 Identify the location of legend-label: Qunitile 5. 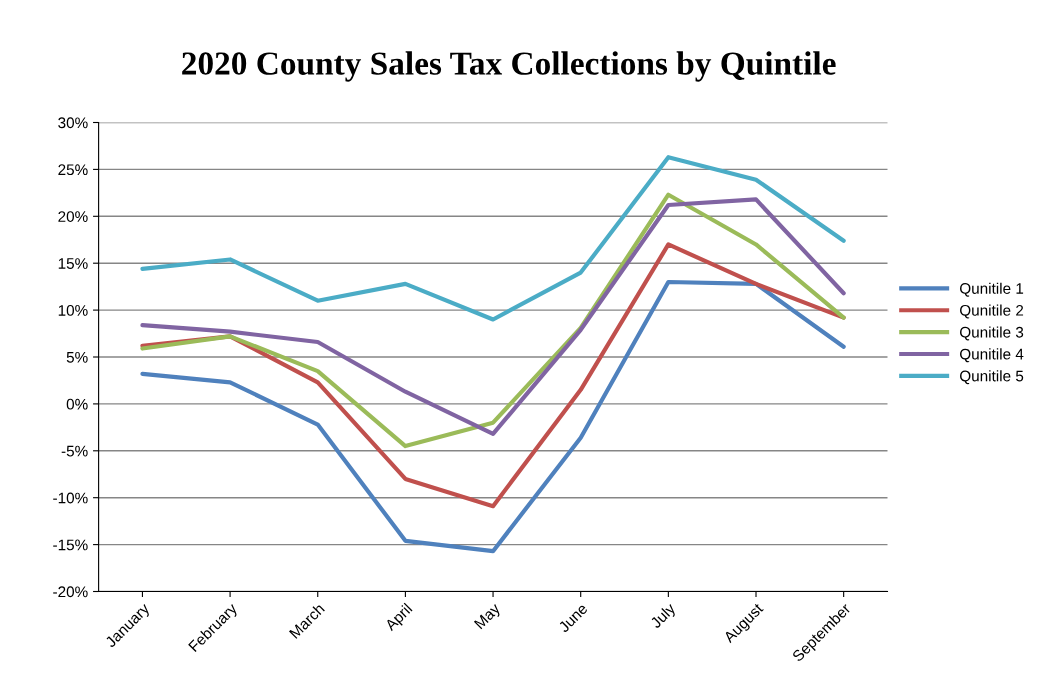
(992, 377).